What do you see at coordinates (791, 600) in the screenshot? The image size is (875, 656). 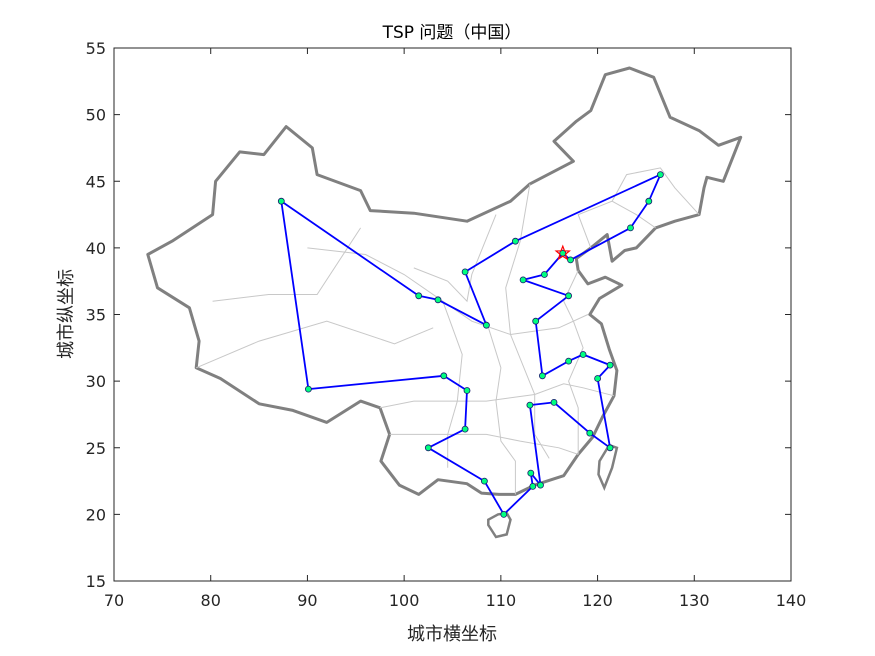 I see `x-tick-label: 140` at bounding box center [791, 600].